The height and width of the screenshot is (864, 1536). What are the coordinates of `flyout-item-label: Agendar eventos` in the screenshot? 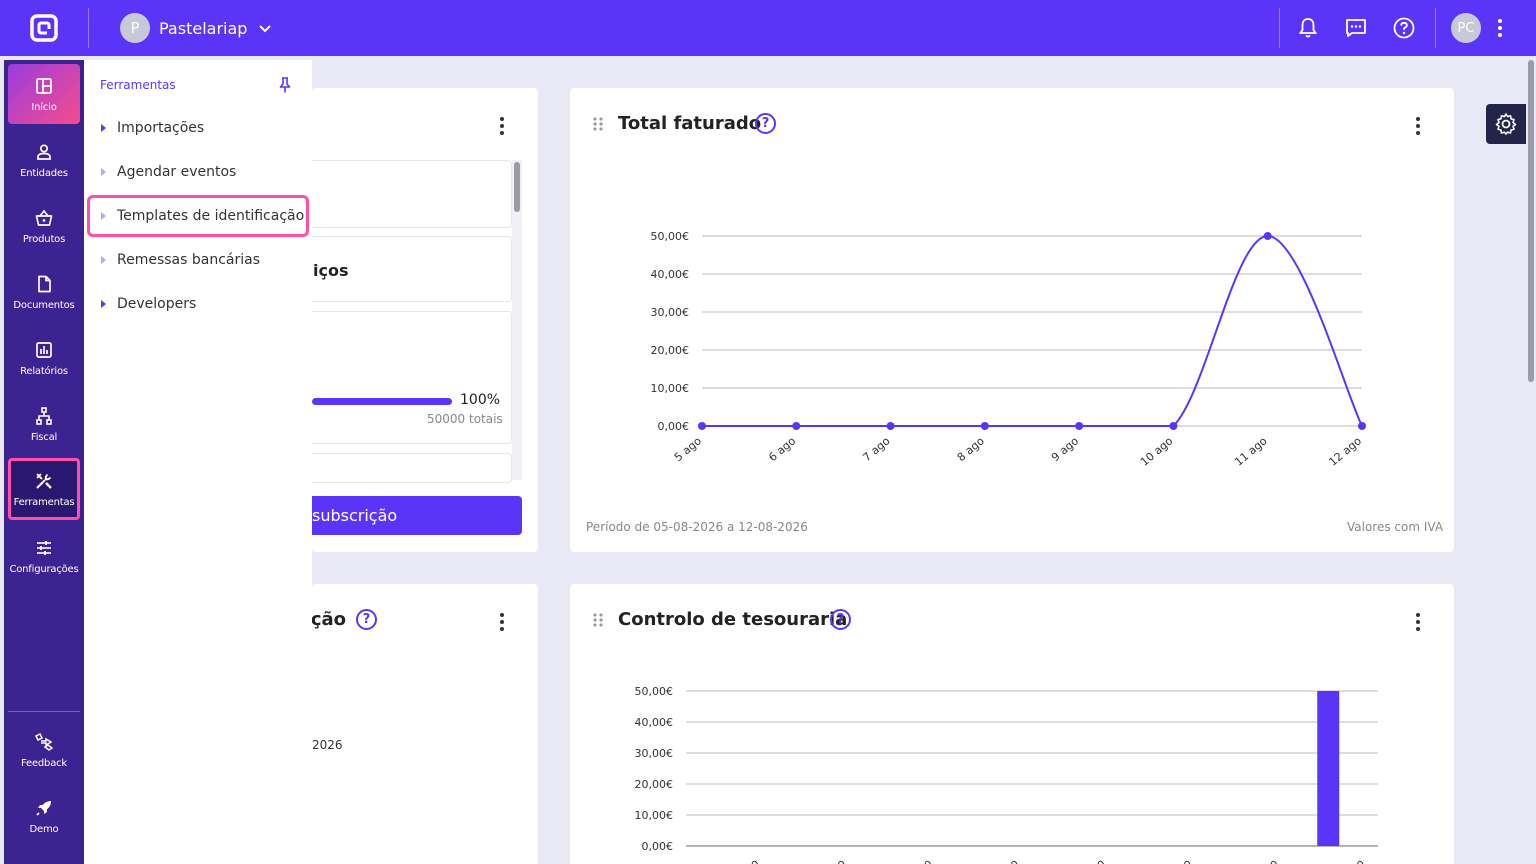 It's located at (177, 172).